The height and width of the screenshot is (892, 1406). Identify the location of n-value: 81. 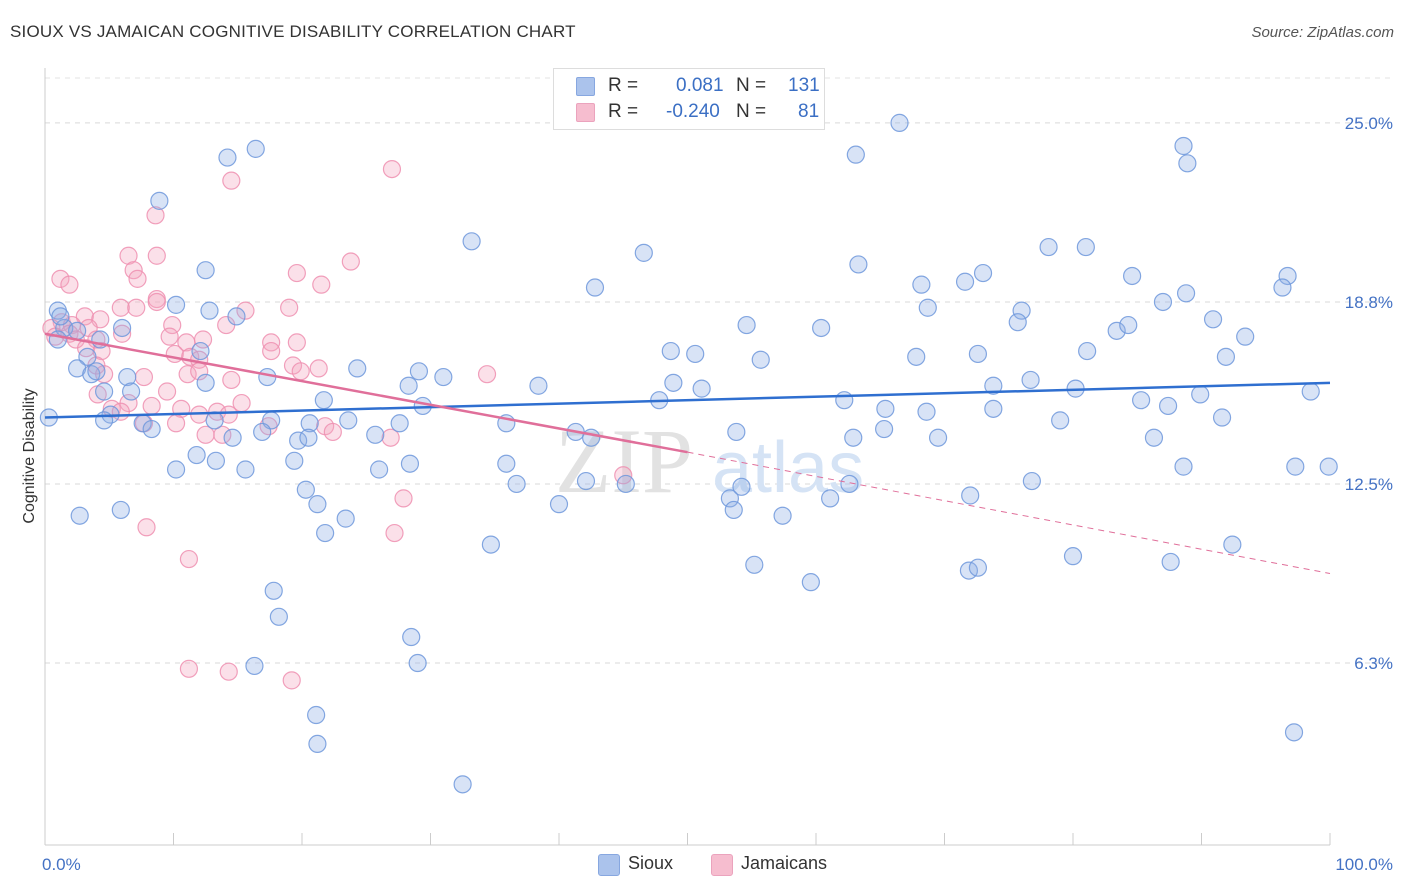
(809, 111).